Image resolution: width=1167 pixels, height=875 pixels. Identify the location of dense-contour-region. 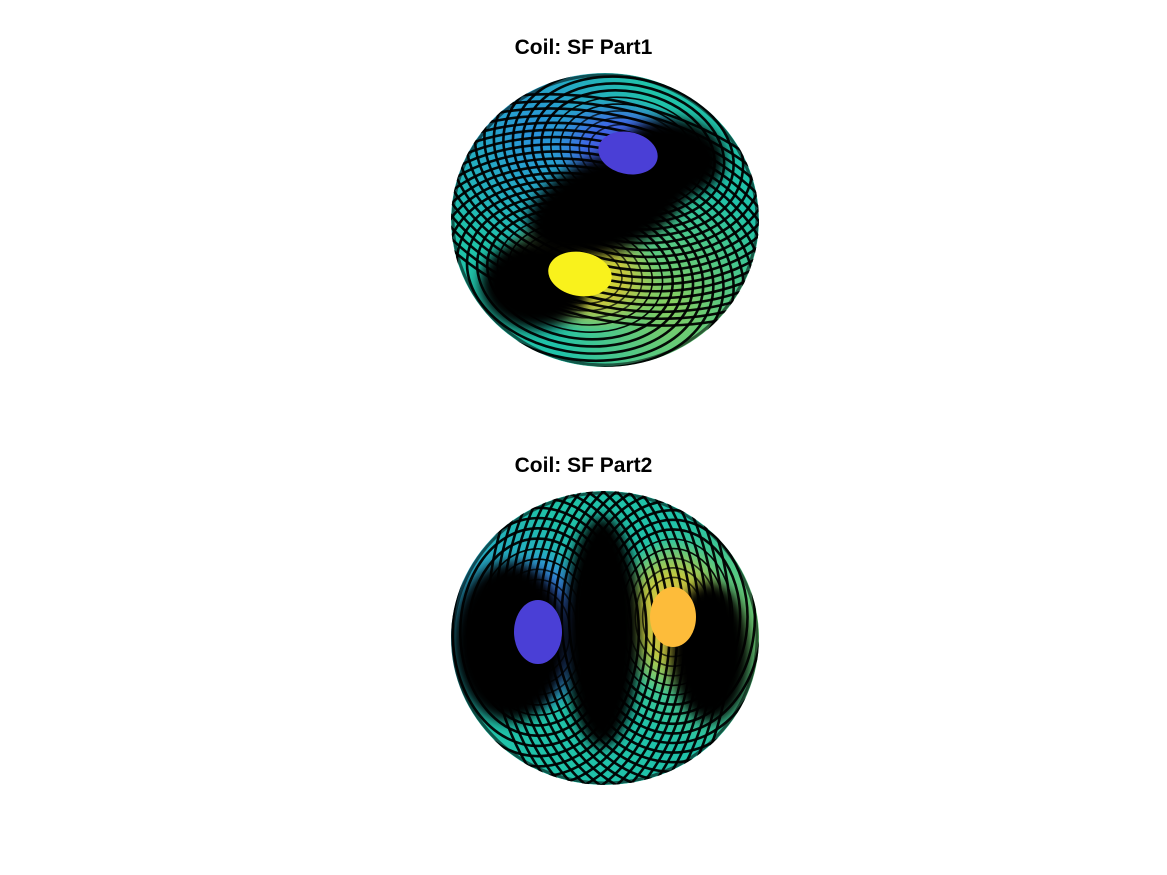
(602, 632).